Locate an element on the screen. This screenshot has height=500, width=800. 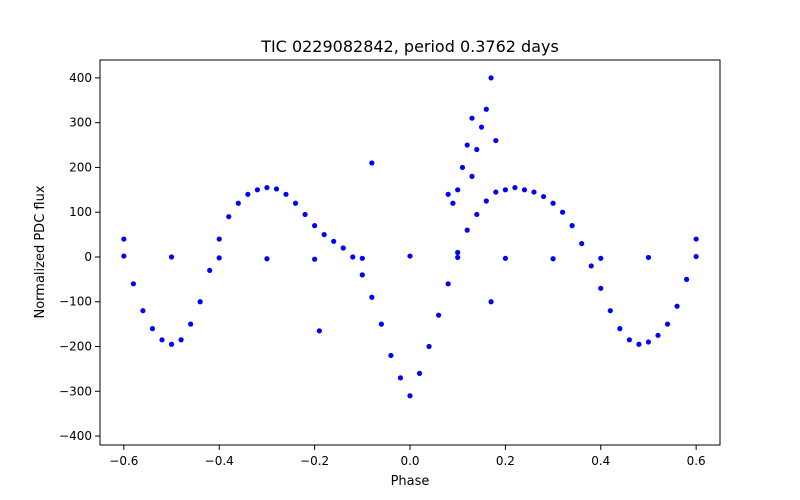
y-tick-label: 200 is located at coordinates (80, 167).